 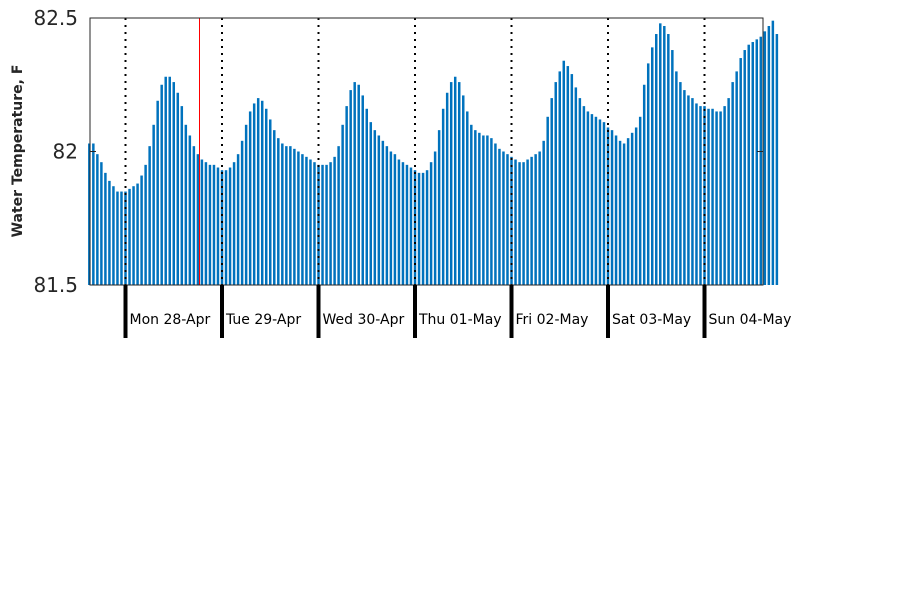 I want to click on day-label: Sat 03-May, so click(x=651, y=320).